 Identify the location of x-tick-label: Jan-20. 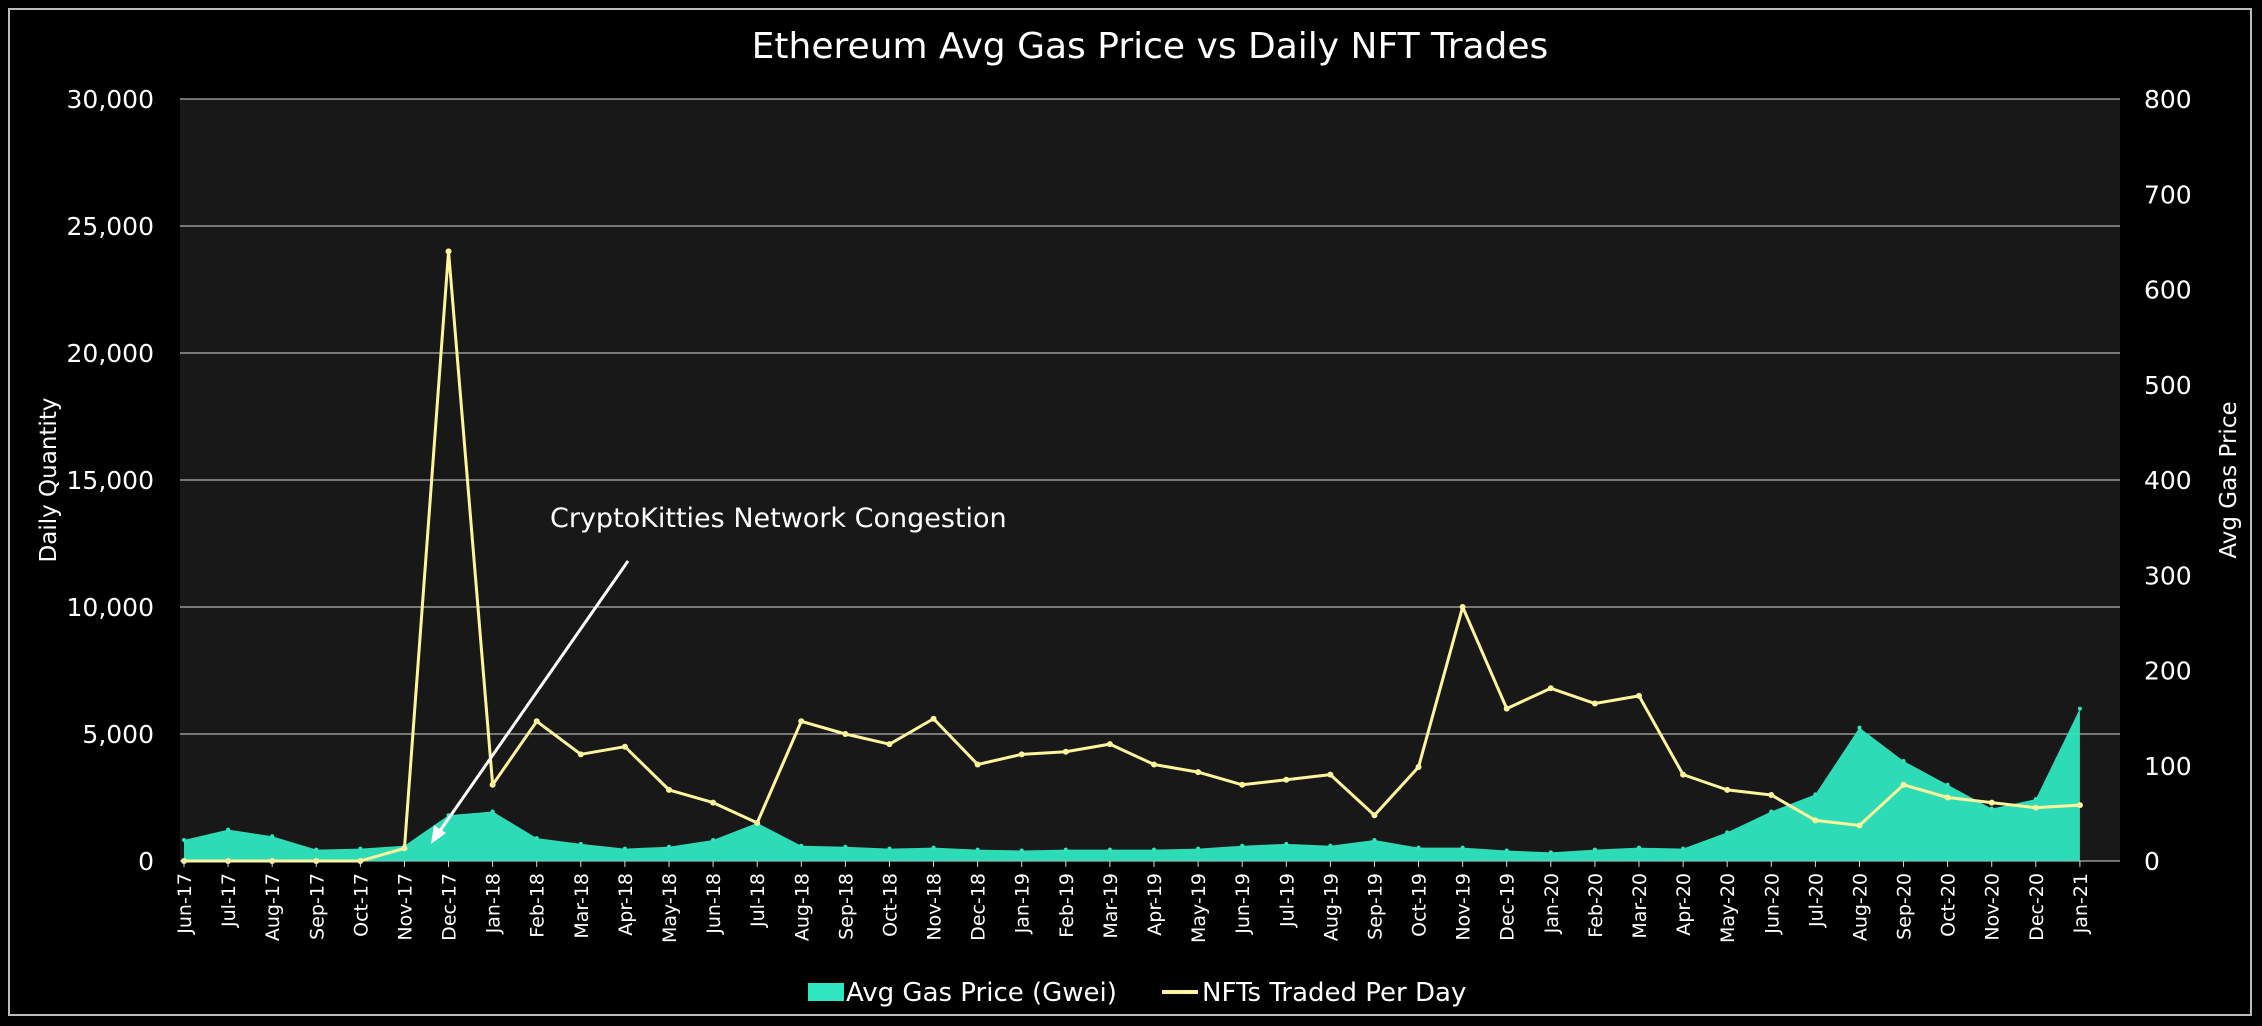
(1552, 903).